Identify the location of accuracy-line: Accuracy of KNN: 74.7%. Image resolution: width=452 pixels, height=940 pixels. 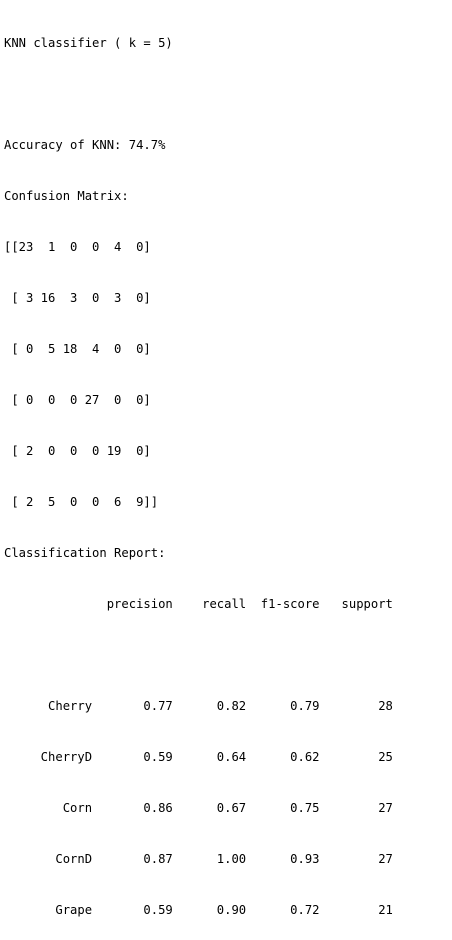
(85, 145).